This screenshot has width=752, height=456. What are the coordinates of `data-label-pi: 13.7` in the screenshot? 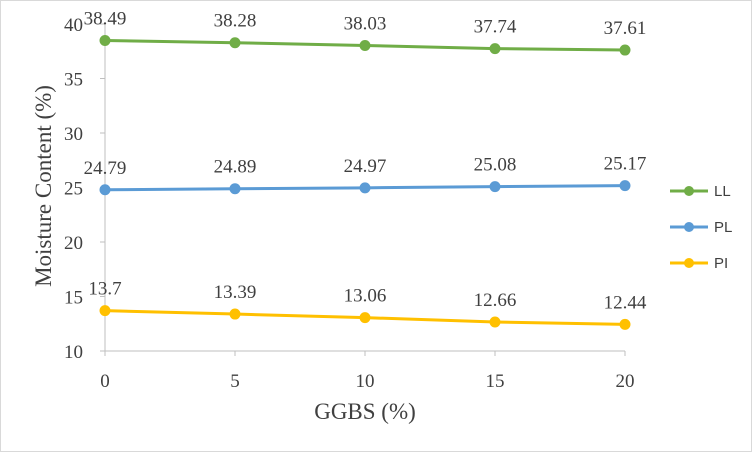 It's located at (104, 289).